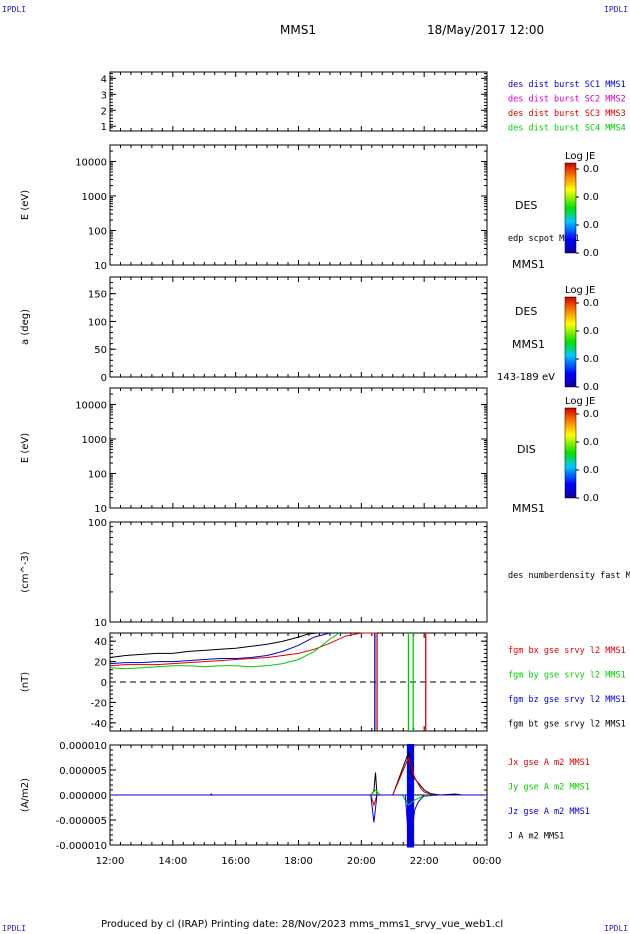 Image resolution: width=630 pixels, height=934 pixels. What do you see at coordinates (14, 9) in the screenshot?
I see `corner-label-top-left: IPDLI` at bounding box center [14, 9].